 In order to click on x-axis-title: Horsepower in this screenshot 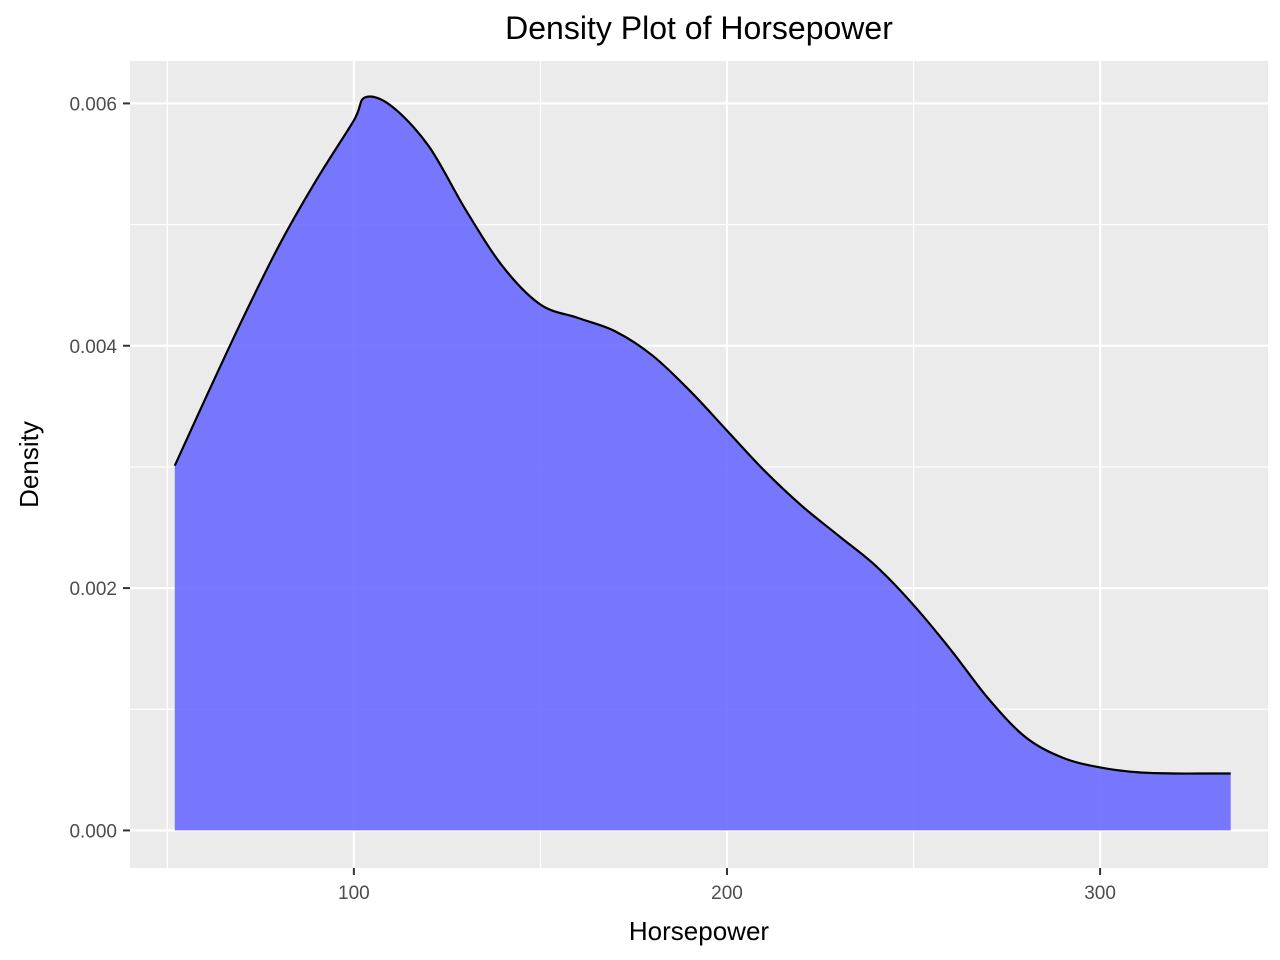, I will do `click(699, 931)`.